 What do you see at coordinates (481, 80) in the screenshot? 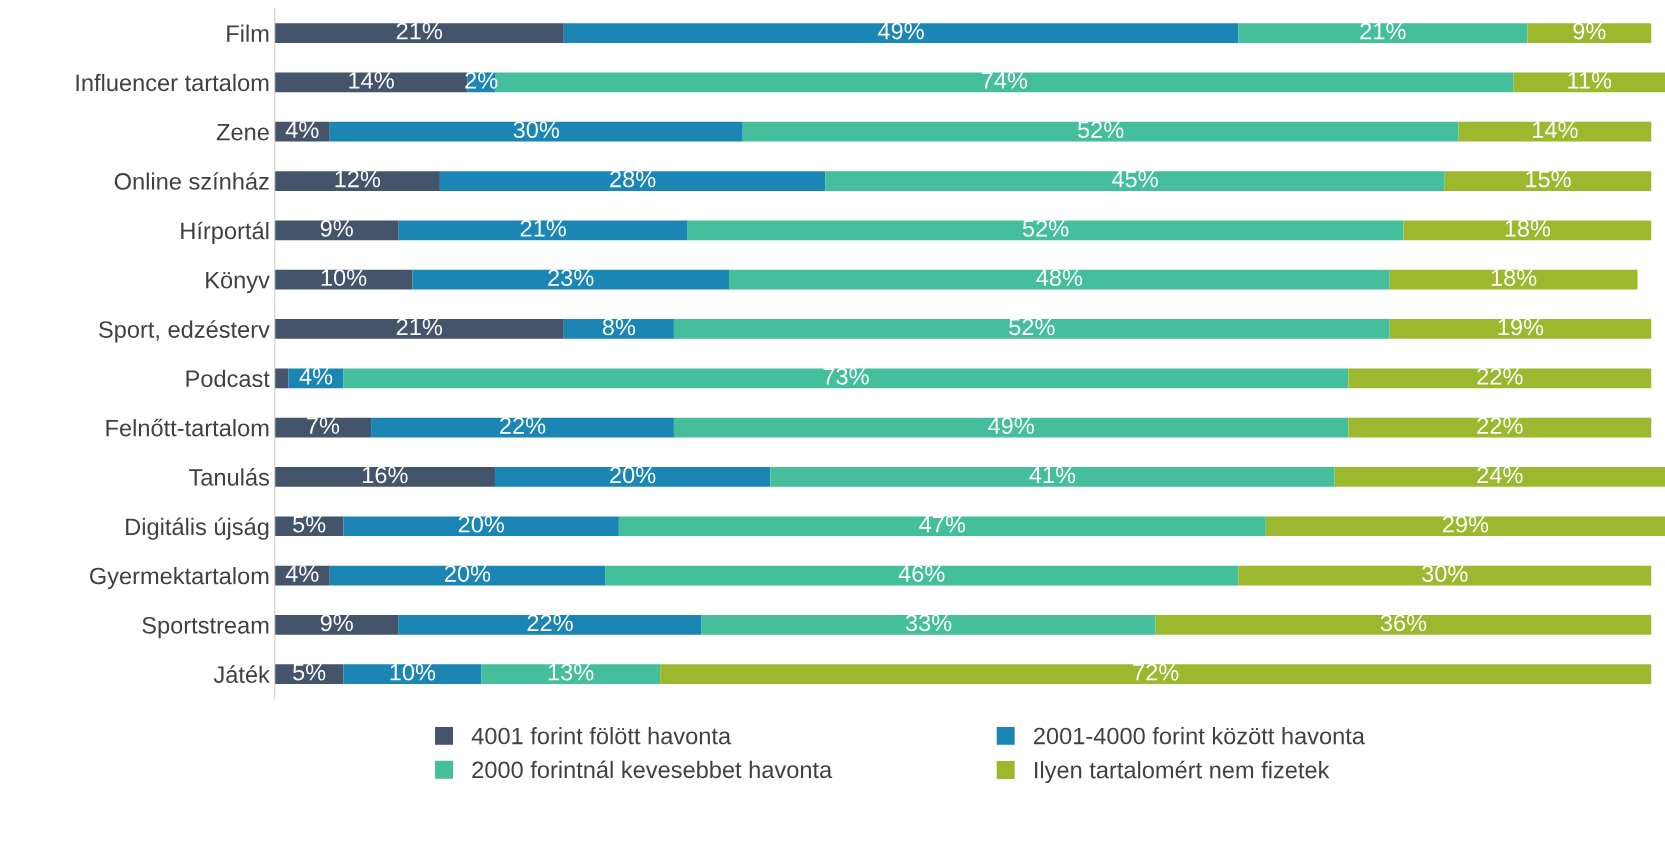
I see `data-label: 2%` at bounding box center [481, 80].